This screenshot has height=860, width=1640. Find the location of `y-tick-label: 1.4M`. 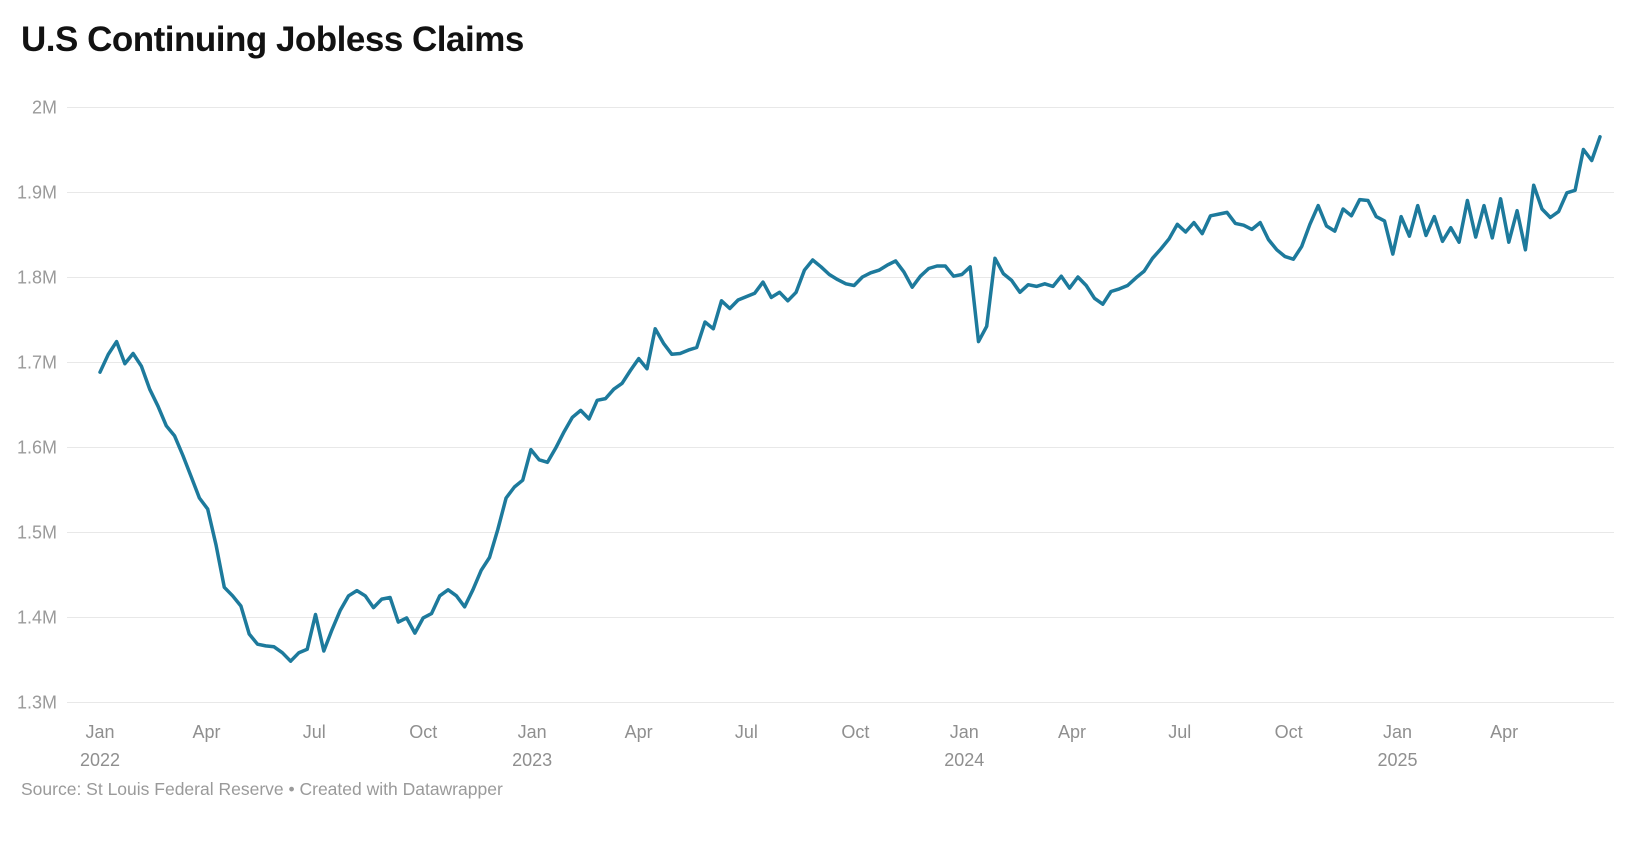

y-tick-label: 1.4M is located at coordinates (37, 618).